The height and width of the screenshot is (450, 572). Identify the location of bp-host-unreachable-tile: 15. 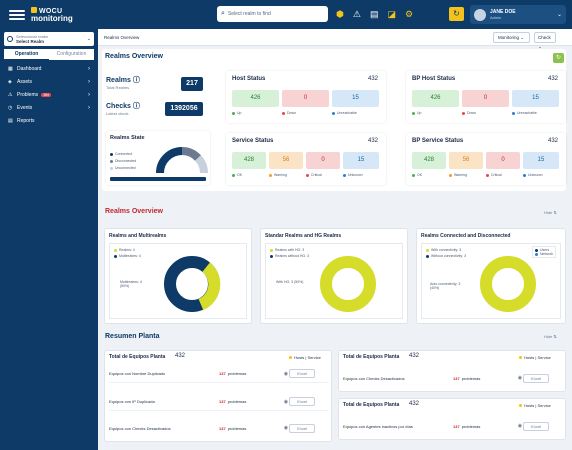
(535, 98).